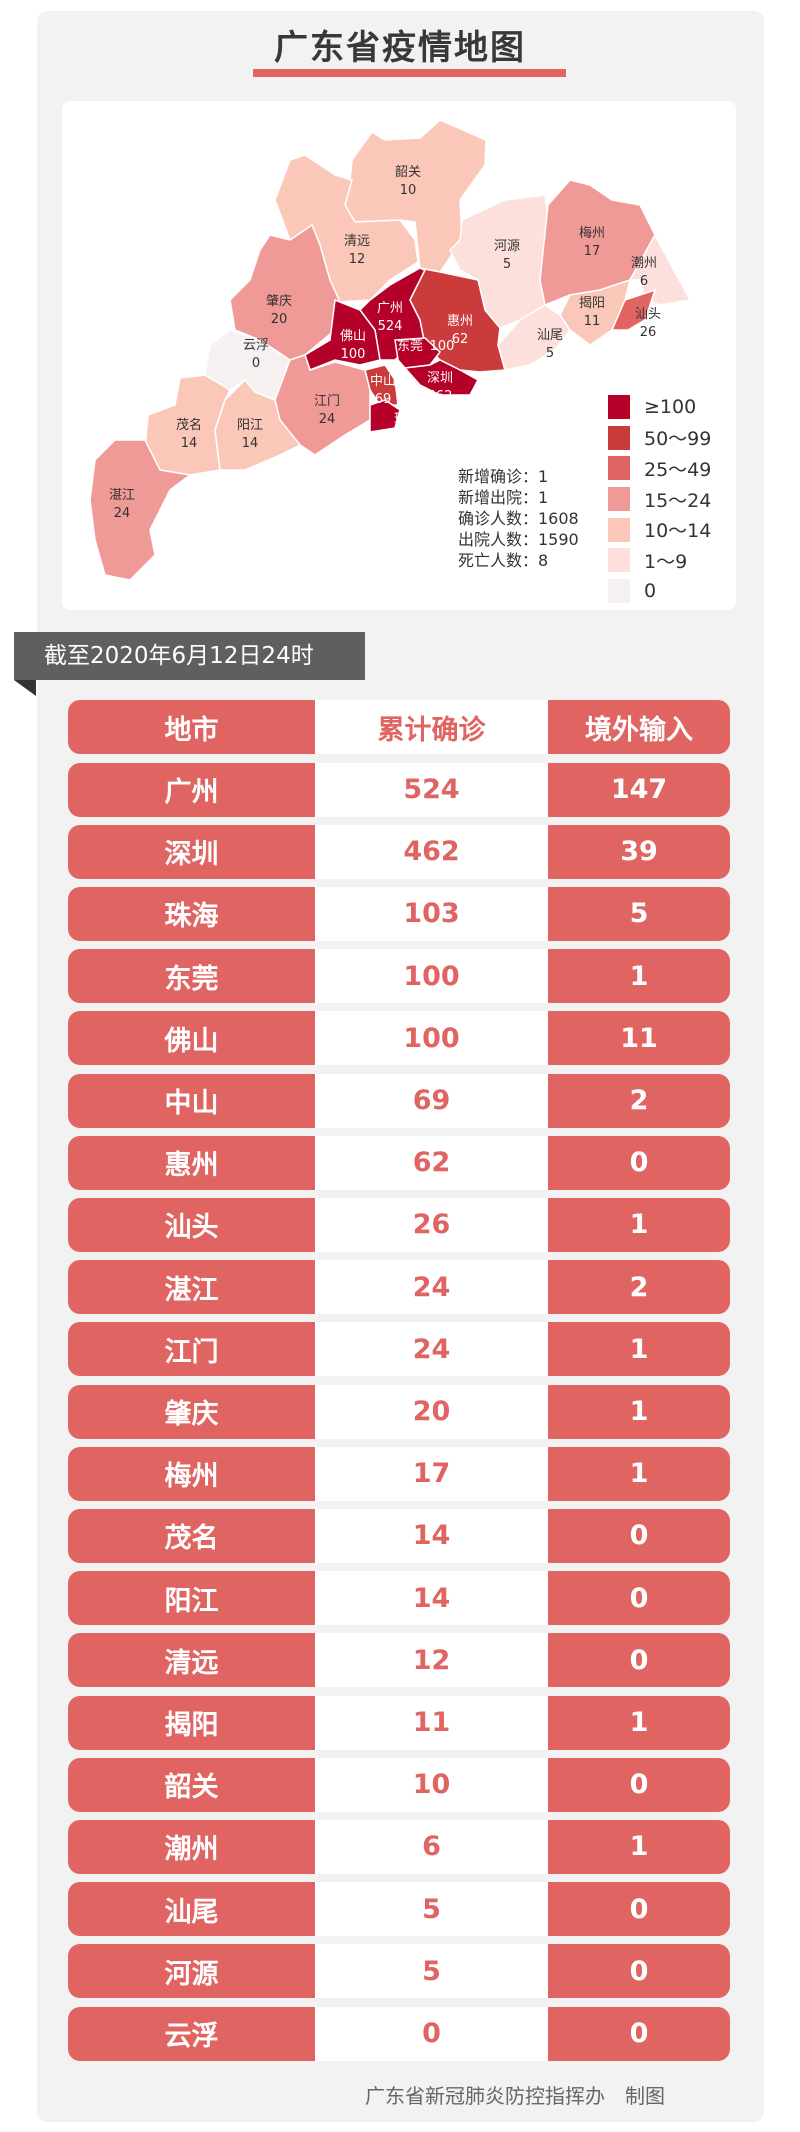  Describe the element at coordinates (440, 378) in the screenshot. I see `map-label-name: 深圳` at that location.